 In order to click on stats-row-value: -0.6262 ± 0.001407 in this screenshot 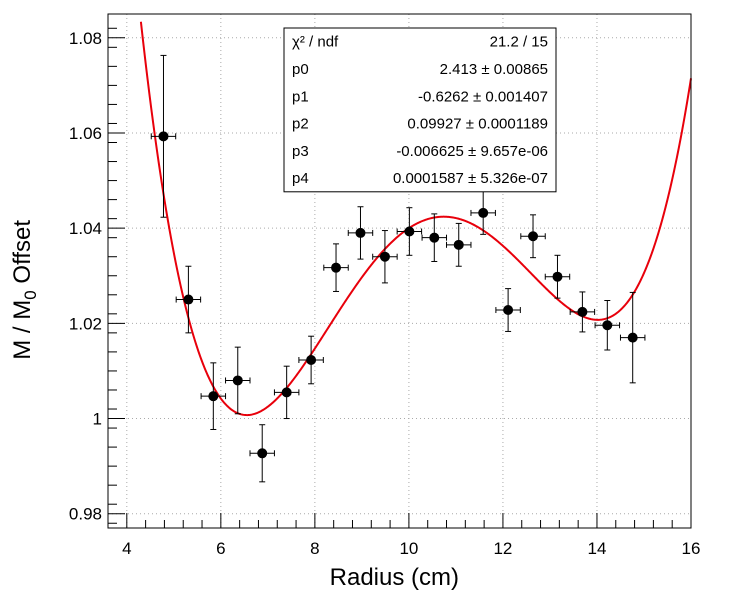, I will do `click(483, 96)`.